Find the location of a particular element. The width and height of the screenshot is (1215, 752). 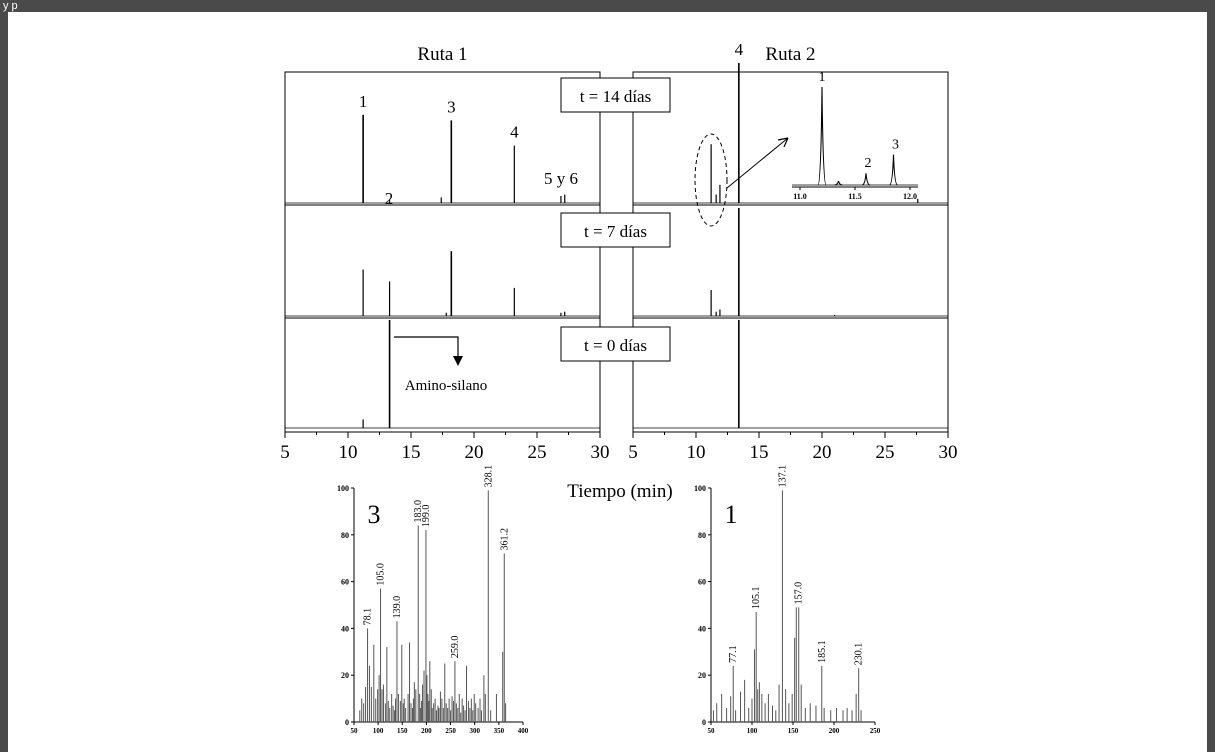

window-titlebar: y p is located at coordinates (607, 6).